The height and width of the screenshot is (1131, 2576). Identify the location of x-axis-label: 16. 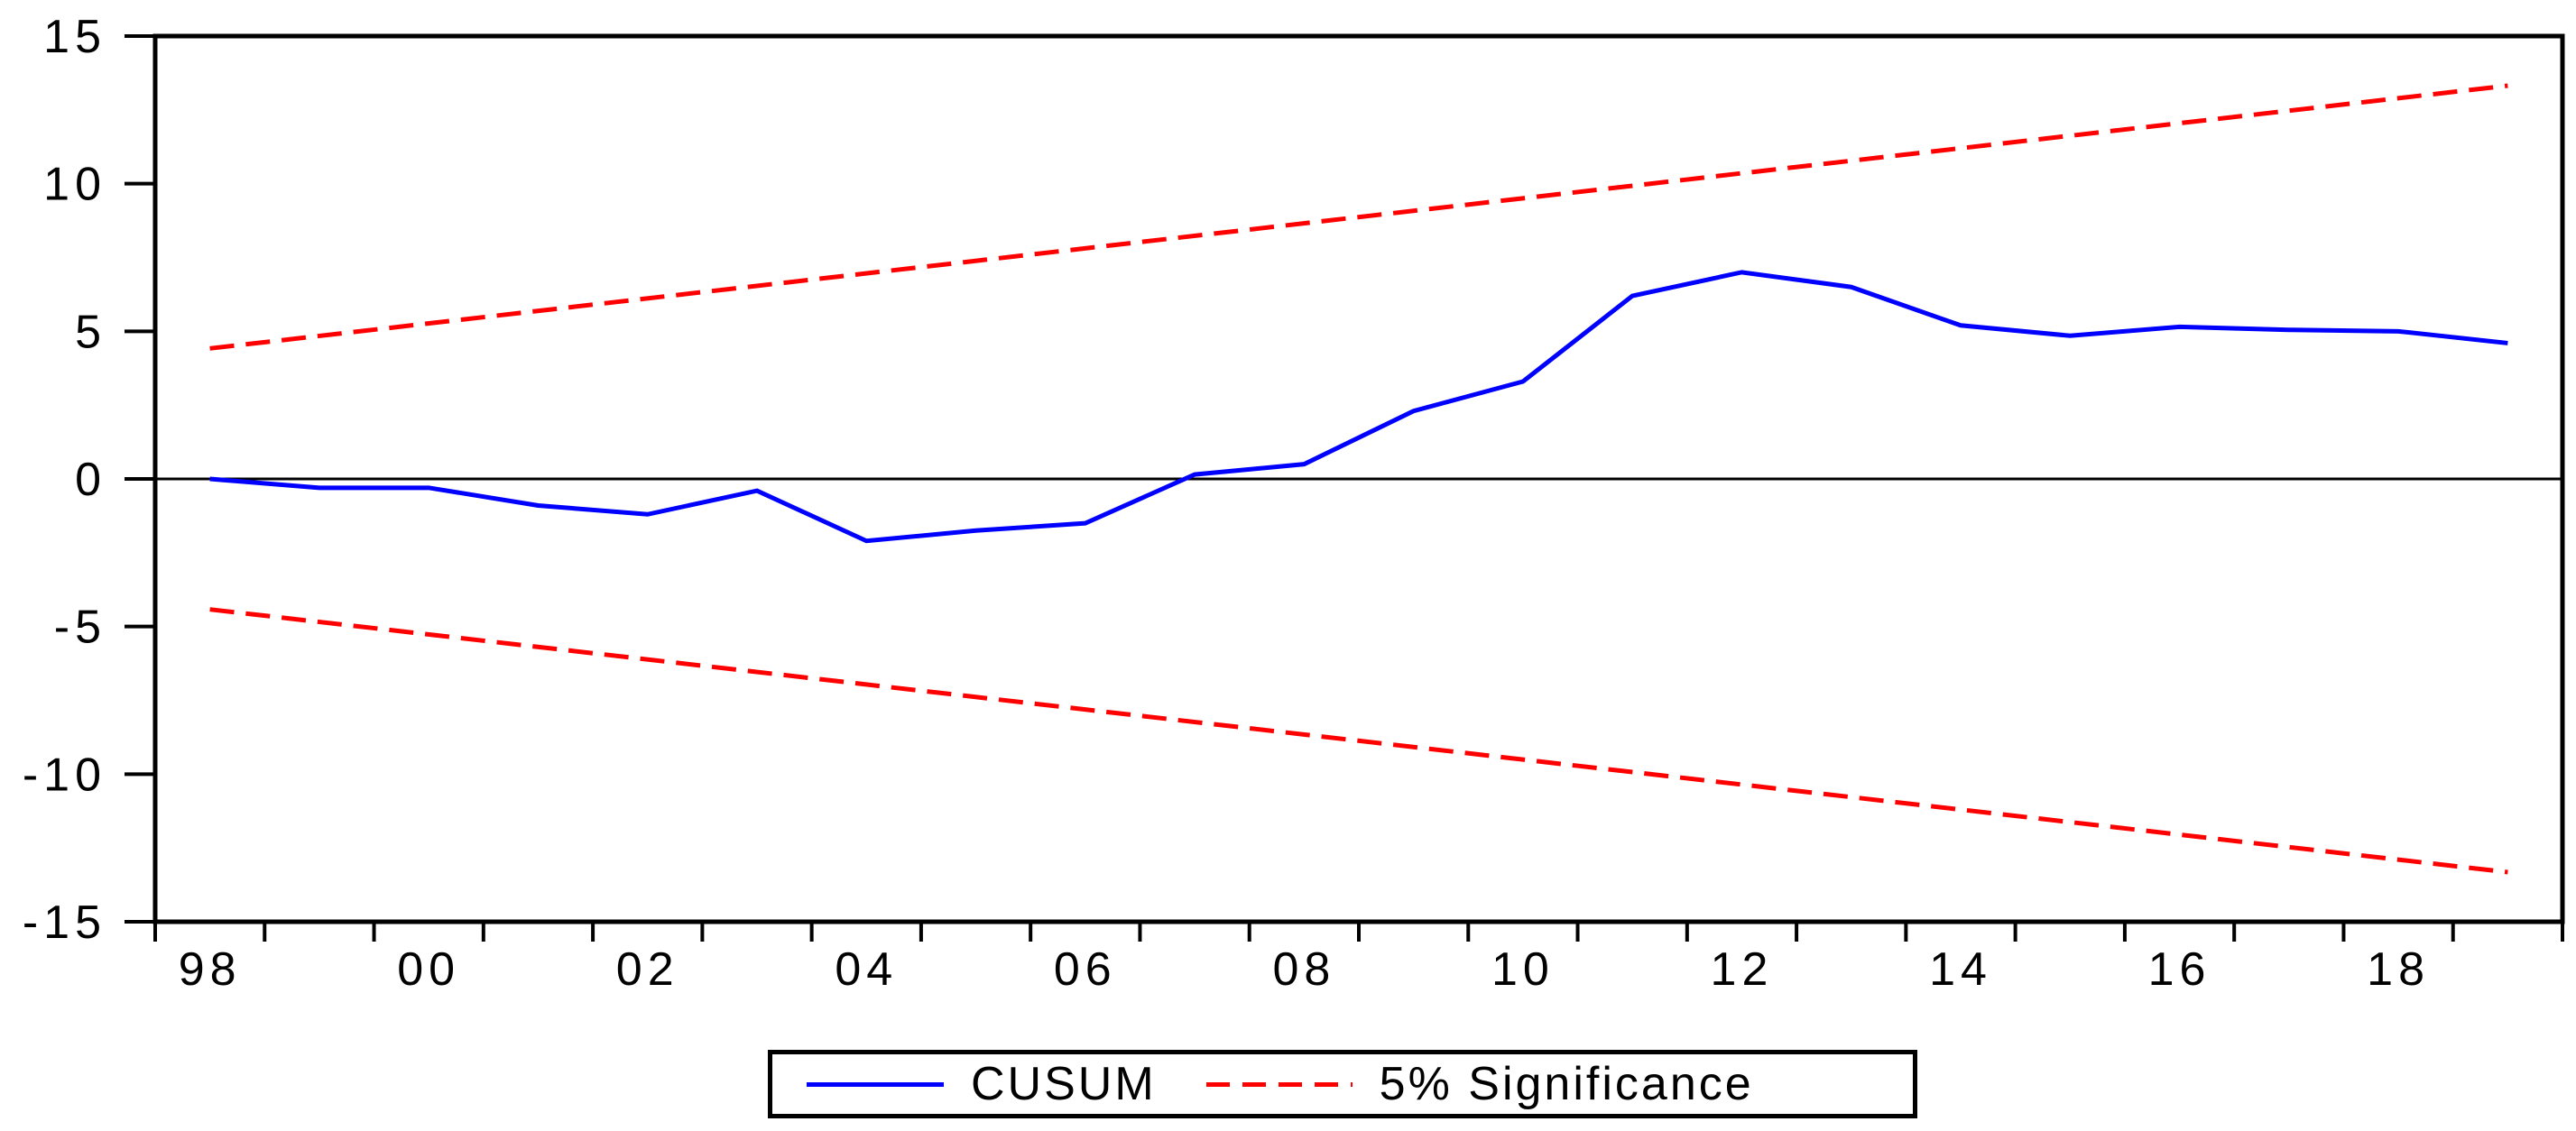
(2179, 969).